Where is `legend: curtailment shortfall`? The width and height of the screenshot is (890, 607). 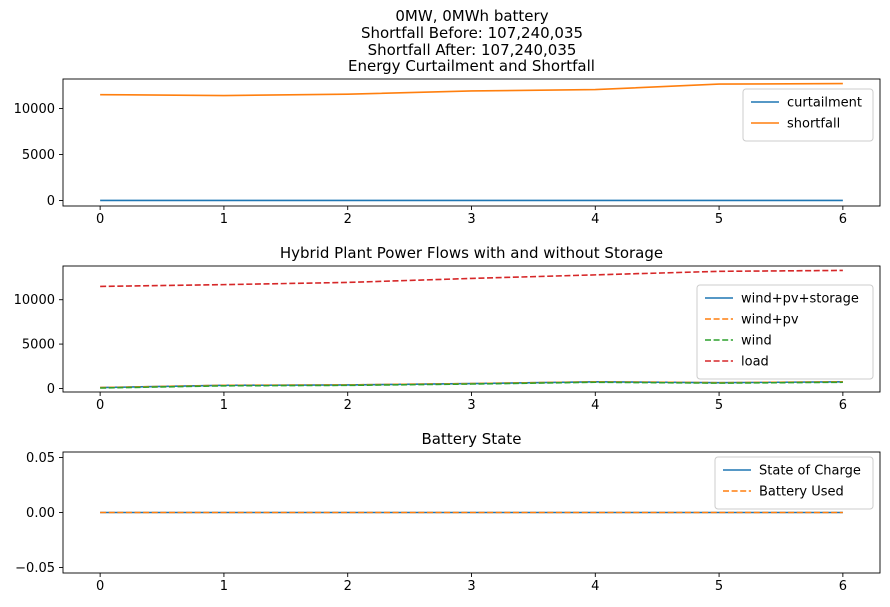 legend: curtailment shortfall is located at coordinates (808, 115).